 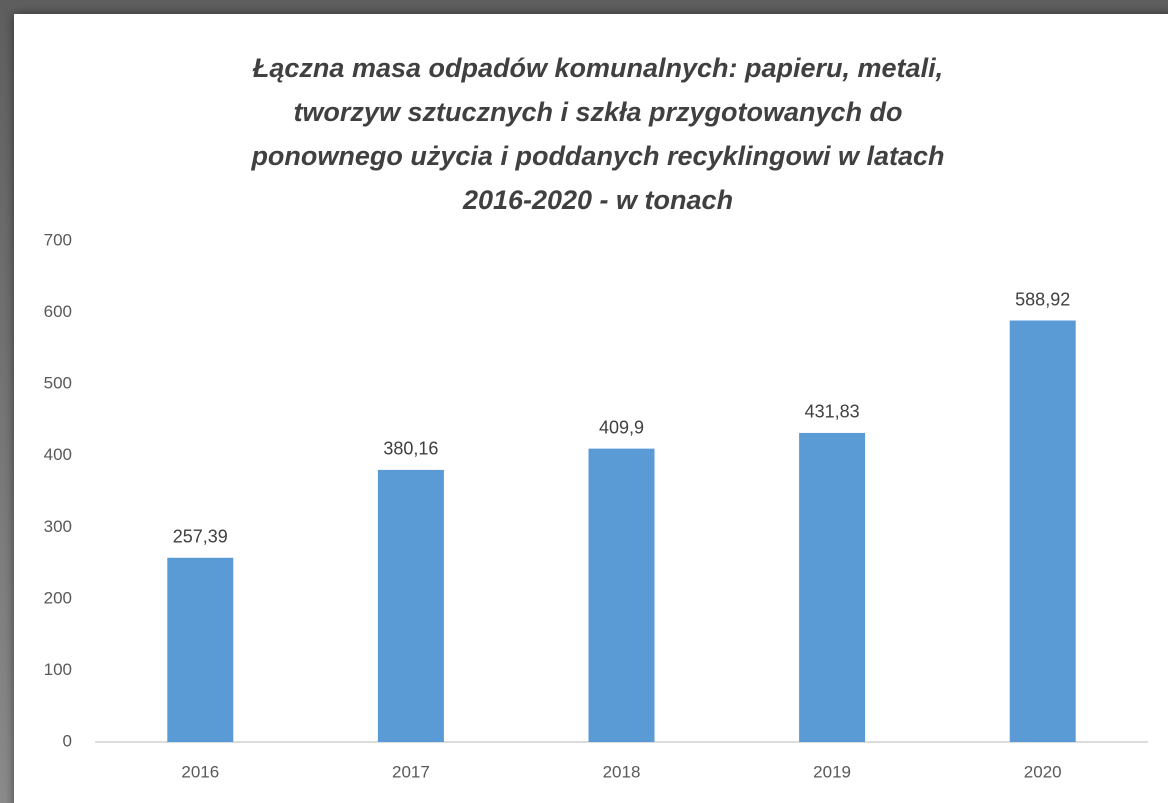 I want to click on x-tick-label: 2016, so click(x=200, y=771).